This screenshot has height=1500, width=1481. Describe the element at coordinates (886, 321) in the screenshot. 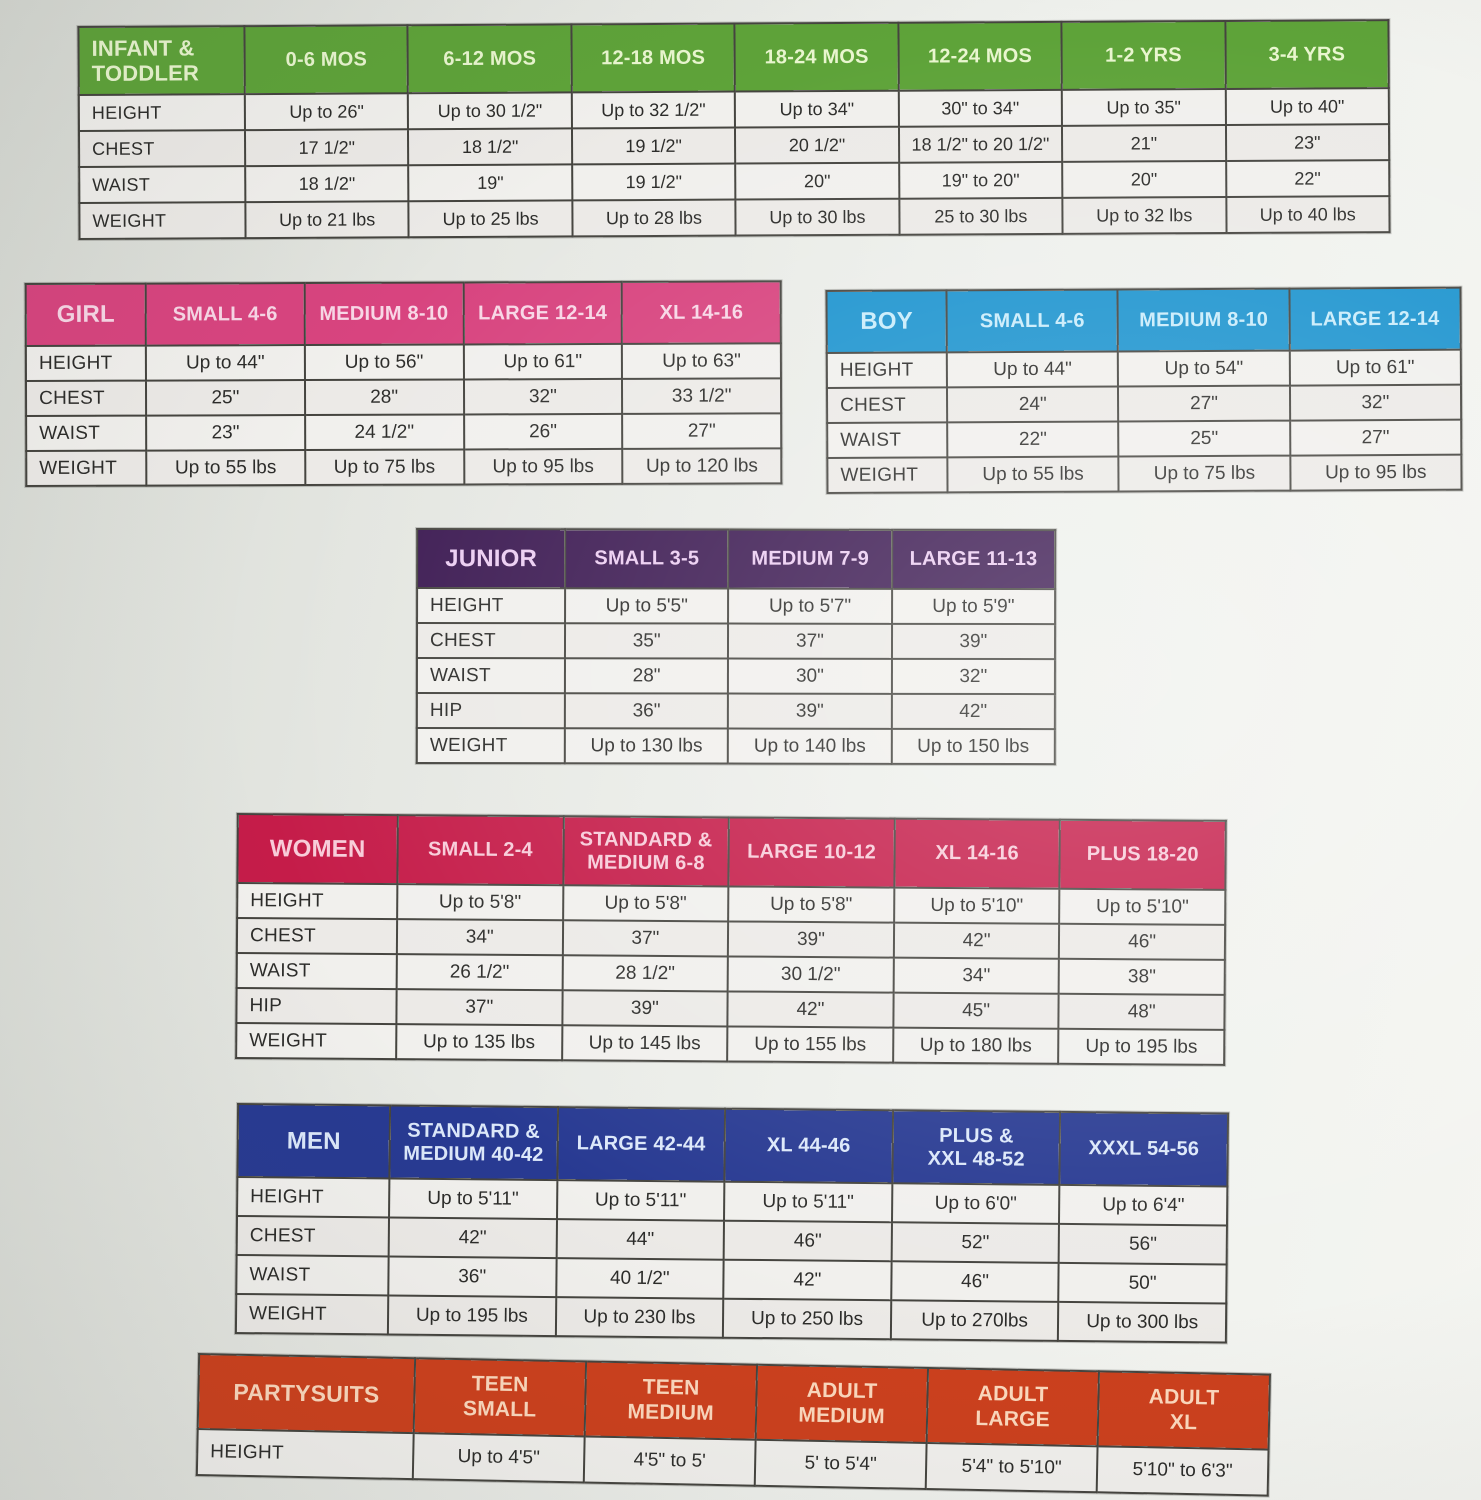

I see `table-title: BOY` at that location.